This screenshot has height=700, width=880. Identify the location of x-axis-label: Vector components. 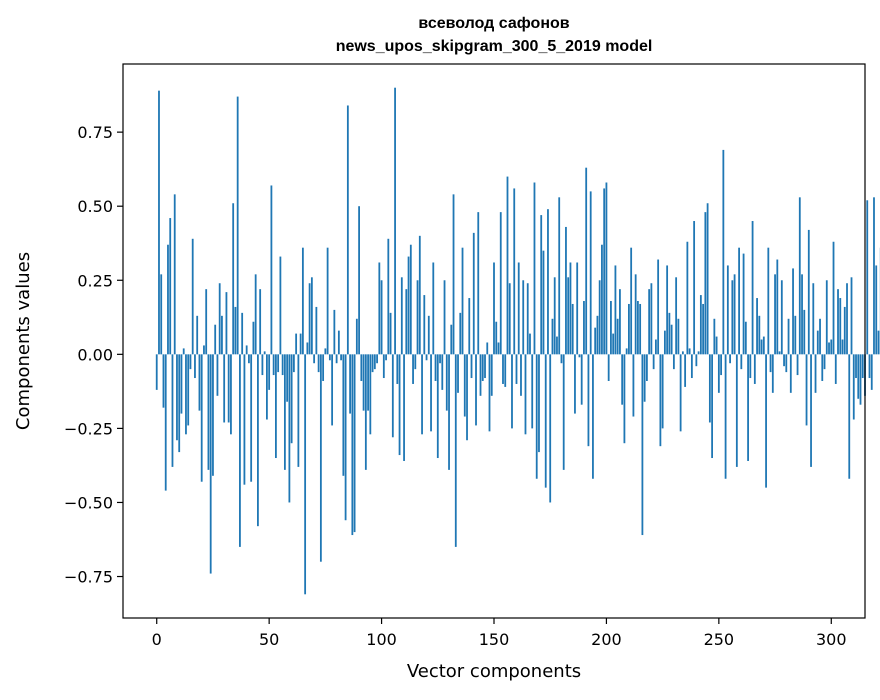
(494, 671).